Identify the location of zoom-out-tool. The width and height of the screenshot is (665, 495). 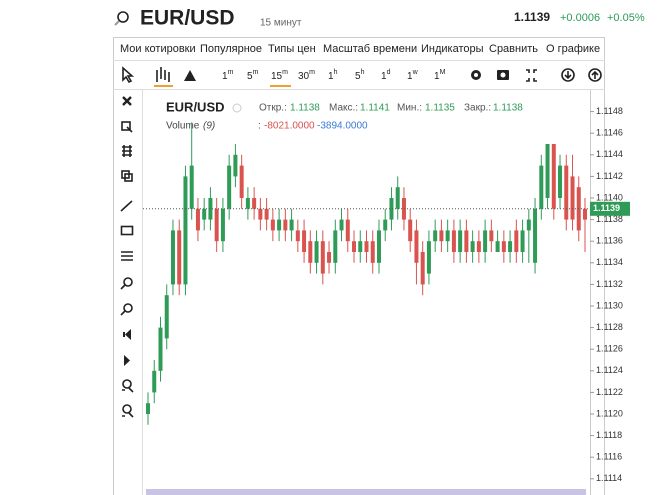
(126, 309).